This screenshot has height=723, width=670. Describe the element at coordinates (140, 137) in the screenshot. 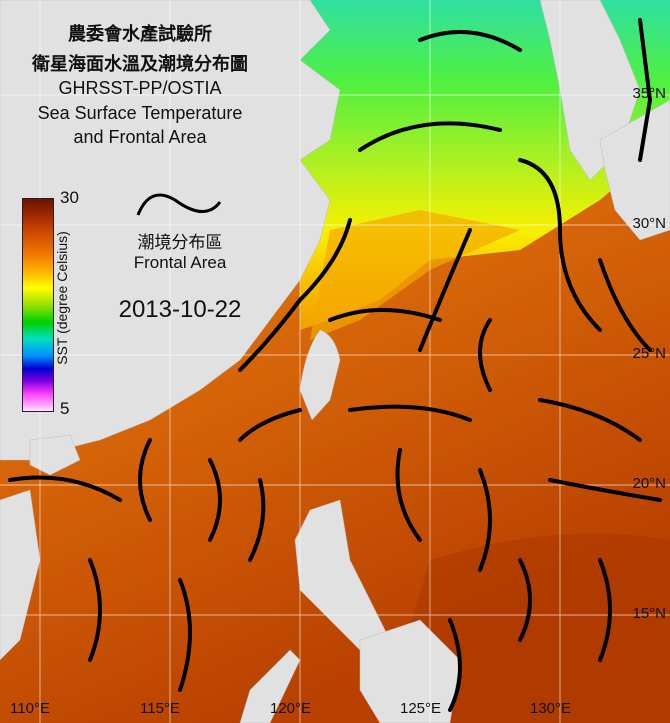

I see `title-line5: and Frontal Area` at that location.